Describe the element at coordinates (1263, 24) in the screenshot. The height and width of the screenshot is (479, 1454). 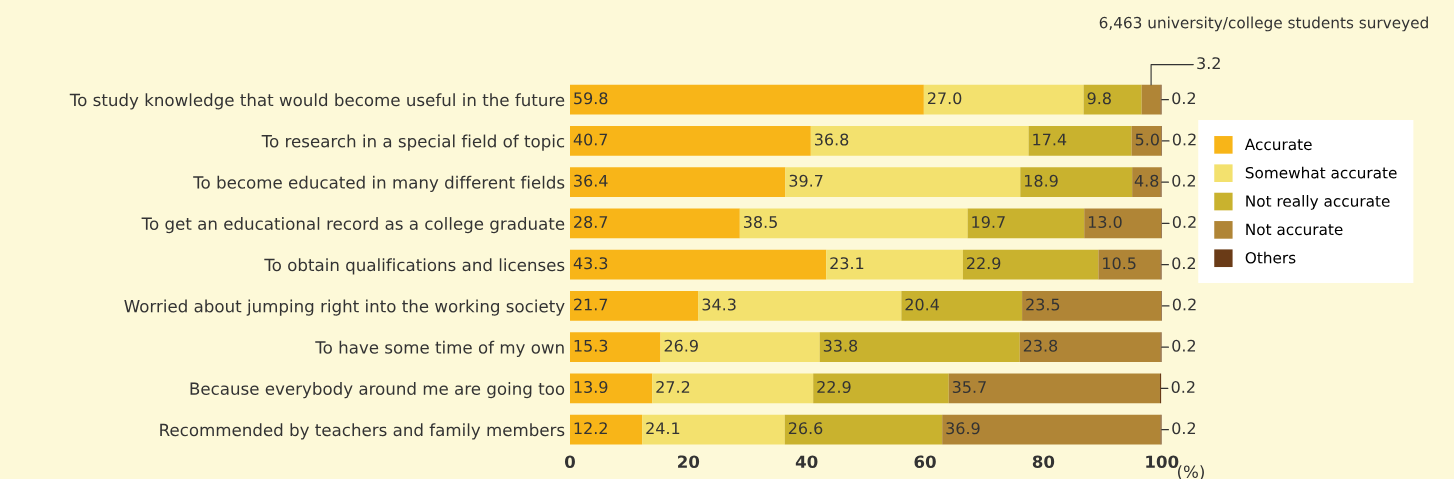
I see `text: 6,463 university/college students surveyed` at that location.